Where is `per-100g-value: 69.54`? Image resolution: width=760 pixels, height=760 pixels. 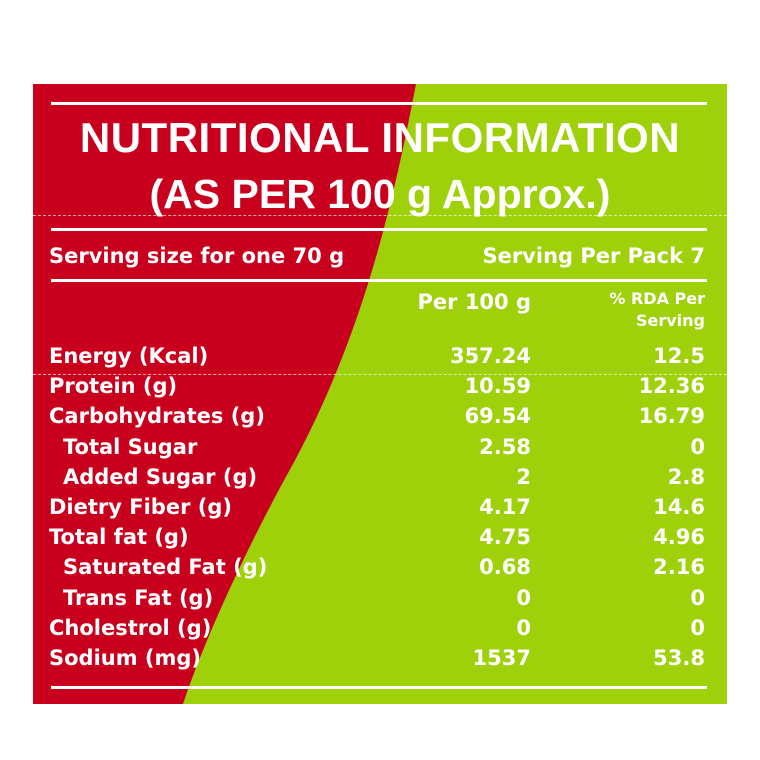
per-100g-value: 69.54 is located at coordinates (497, 416).